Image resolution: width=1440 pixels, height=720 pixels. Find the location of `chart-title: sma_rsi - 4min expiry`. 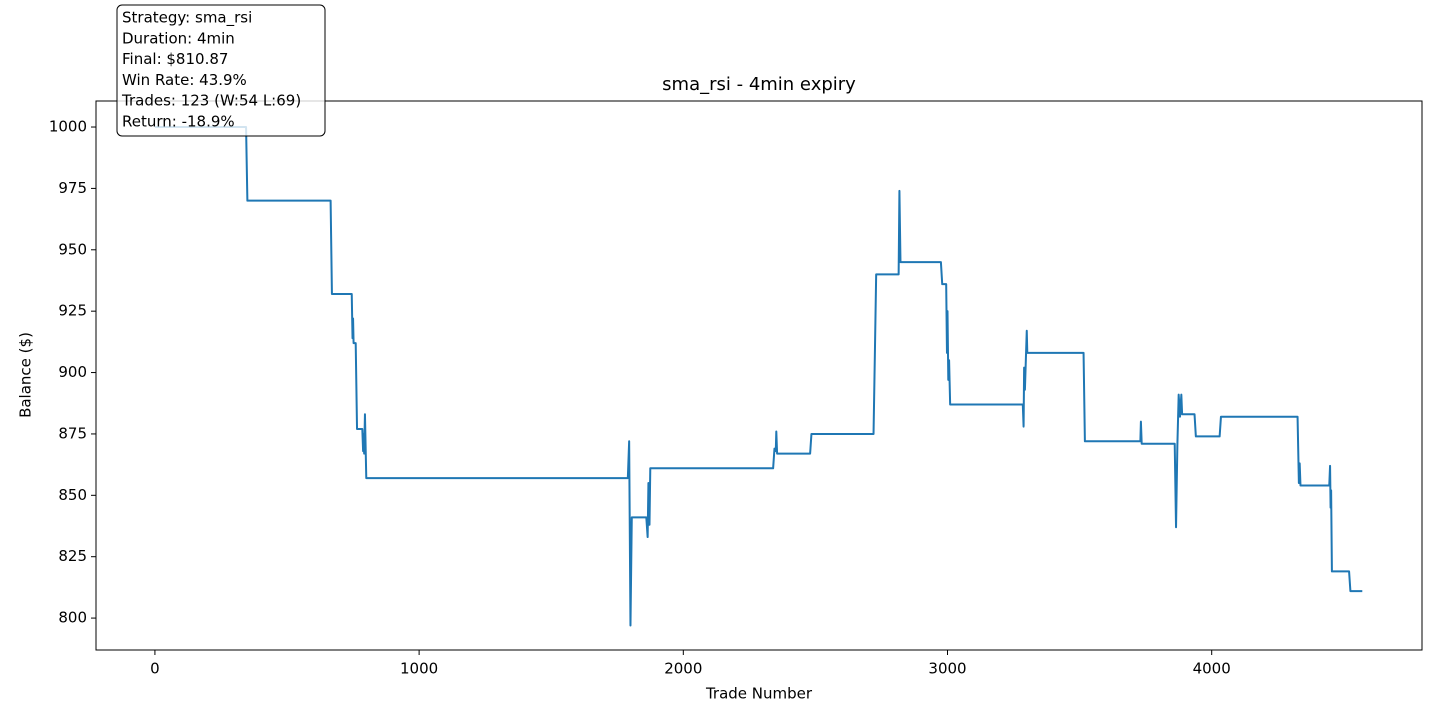

chart-title: sma_rsi - 4min expiry is located at coordinates (759, 84).